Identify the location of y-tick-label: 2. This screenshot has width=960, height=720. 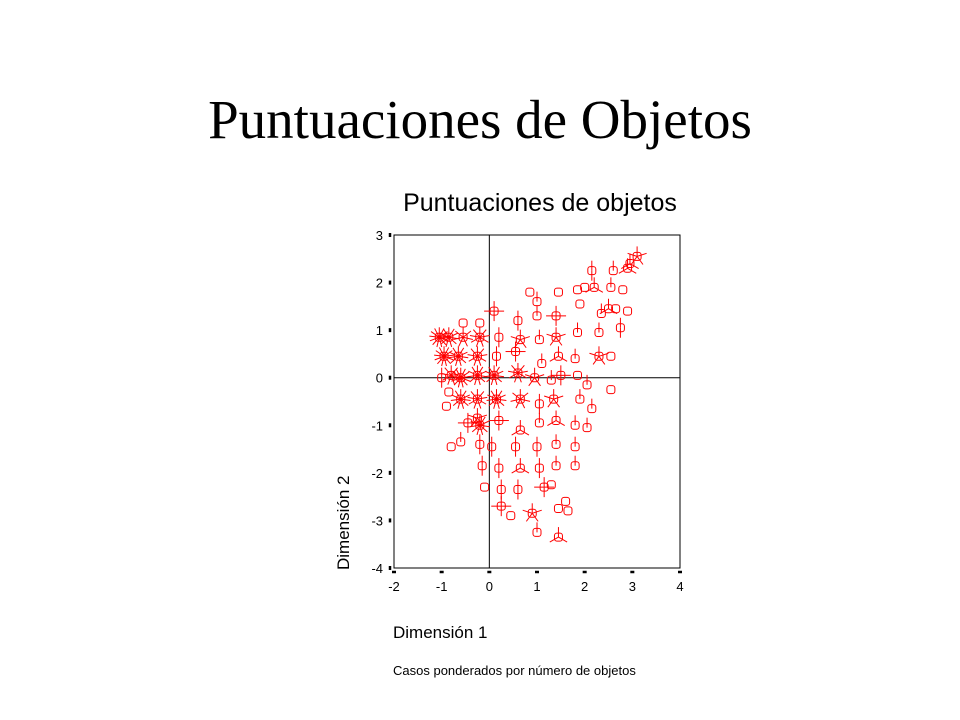
(379, 283).